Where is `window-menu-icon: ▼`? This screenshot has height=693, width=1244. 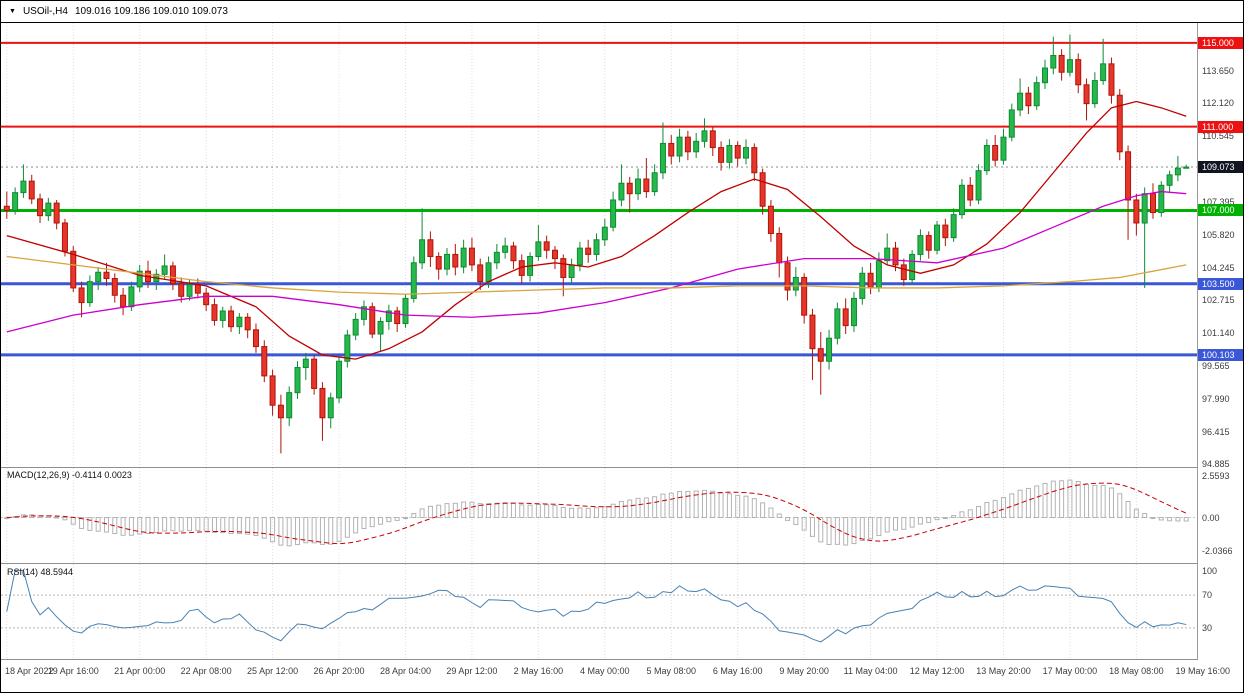 window-menu-icon: ▼ is located at coordinates (12, 11).